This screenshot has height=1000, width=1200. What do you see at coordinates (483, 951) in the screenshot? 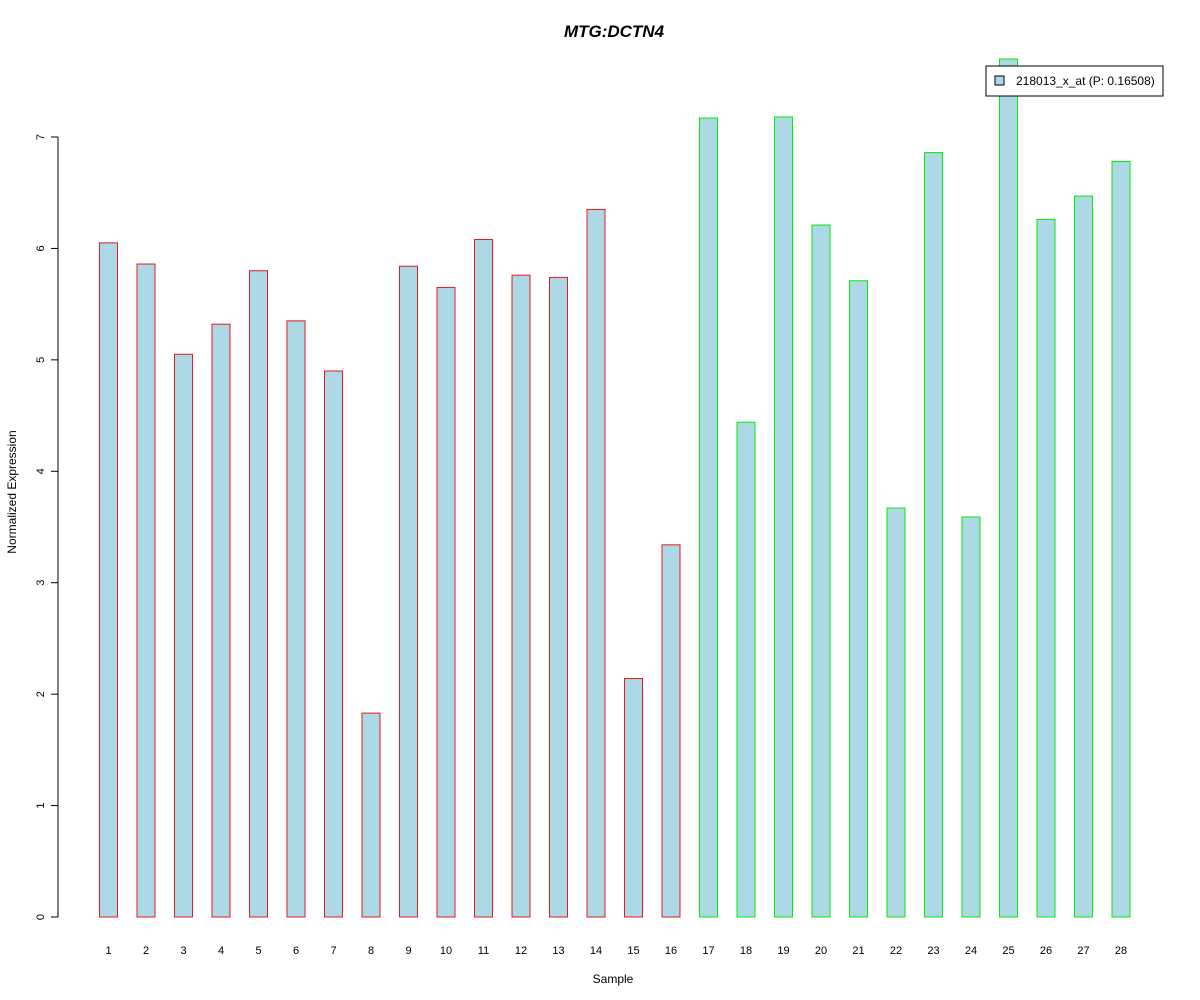
I see `x-tick-label: 11` at bounding box center [483, 951].